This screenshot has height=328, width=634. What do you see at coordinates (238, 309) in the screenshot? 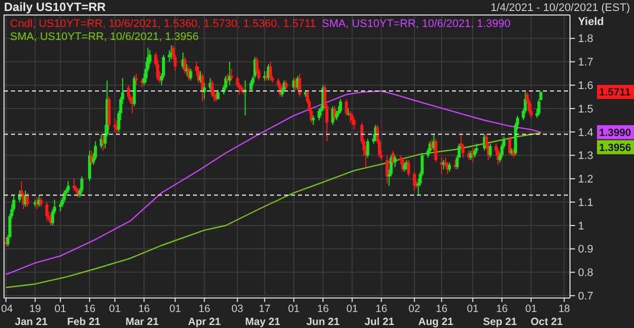
I see `x-tick-label: 03` at bounding box center [238, 309].